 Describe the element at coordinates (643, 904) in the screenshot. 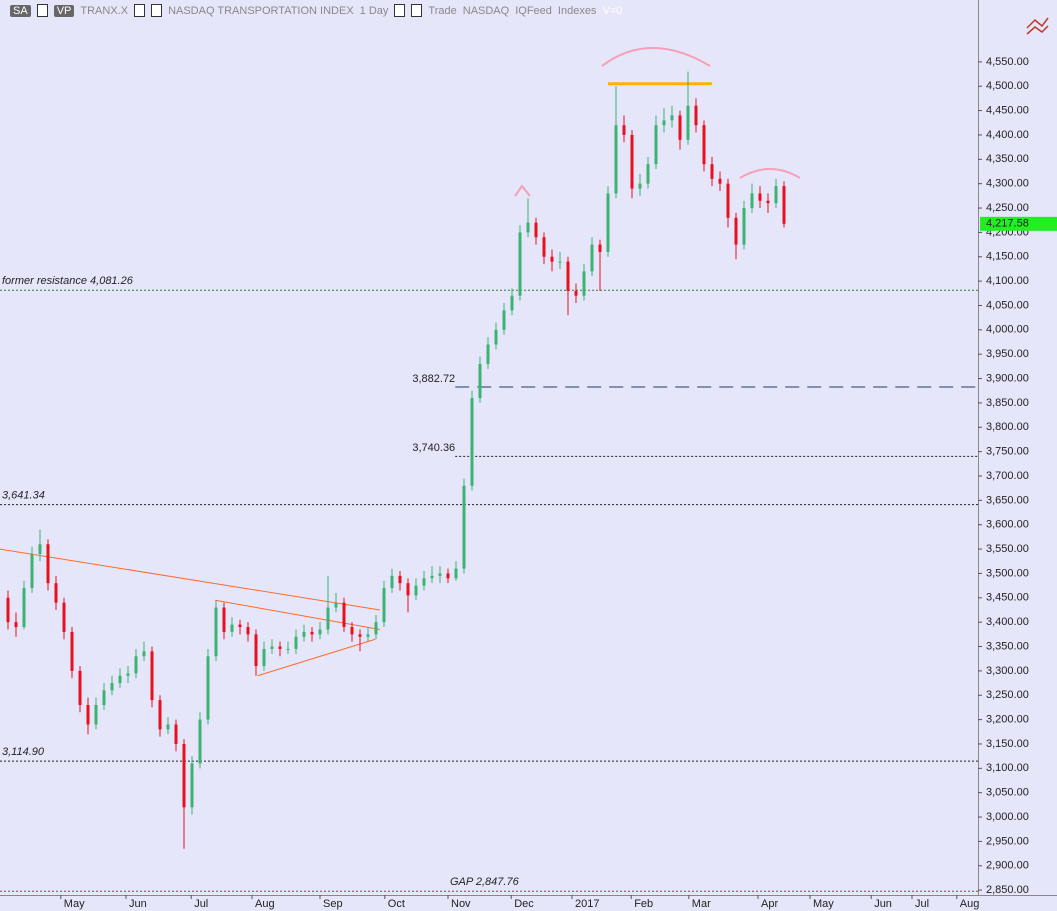

I see `x-tick-label: Feb` at that location.